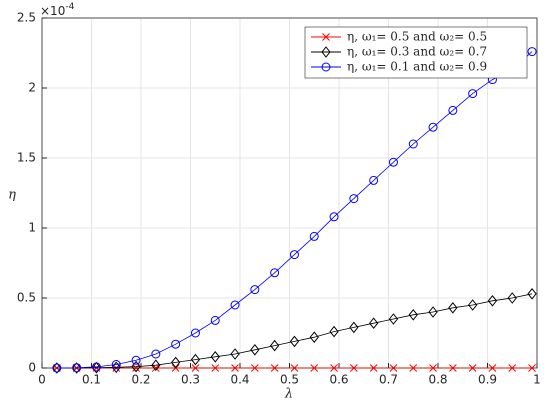 The height and width of the screenshot is (410, 550). What do you see at coordinates (239, 380) in the screenshot?
I see `x-tick-label: 0.4` at bounding box center [239, 380].